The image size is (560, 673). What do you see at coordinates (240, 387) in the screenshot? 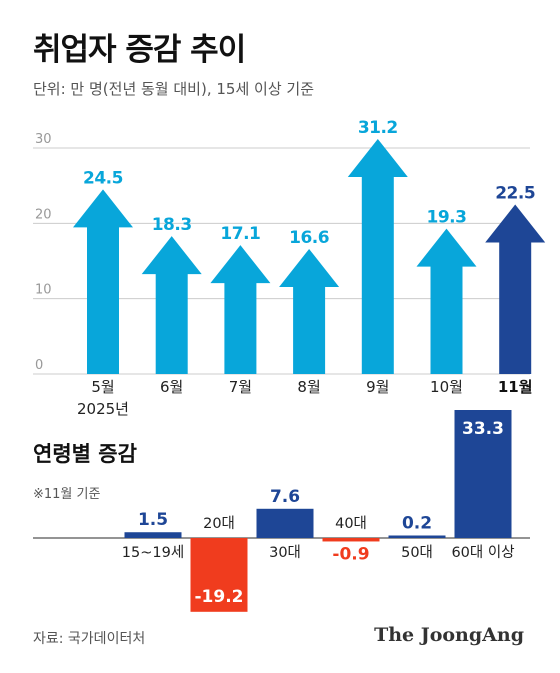
I see `x-tick-label: 7월` at bounding box center [240, 387].